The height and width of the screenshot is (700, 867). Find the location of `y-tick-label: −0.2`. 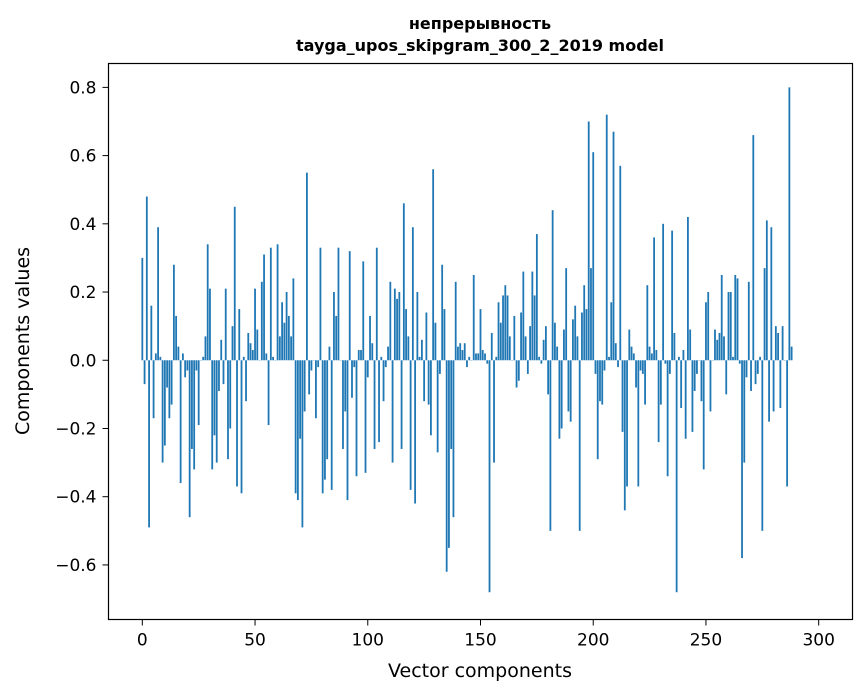

y-tick-label: −0.2 is located at coordinates (75, 429).